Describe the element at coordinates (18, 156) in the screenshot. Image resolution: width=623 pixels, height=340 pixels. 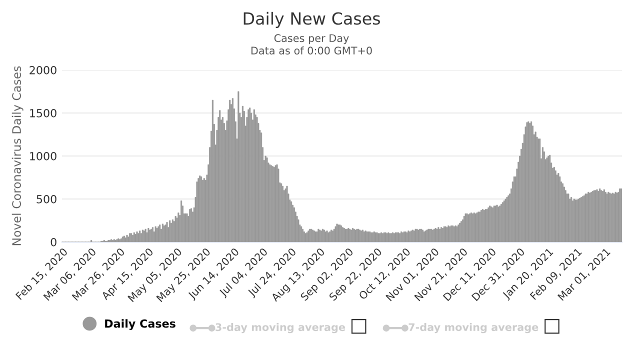
I see `y-axis-title: Novel Coronavirus Daily Cases` at that location.